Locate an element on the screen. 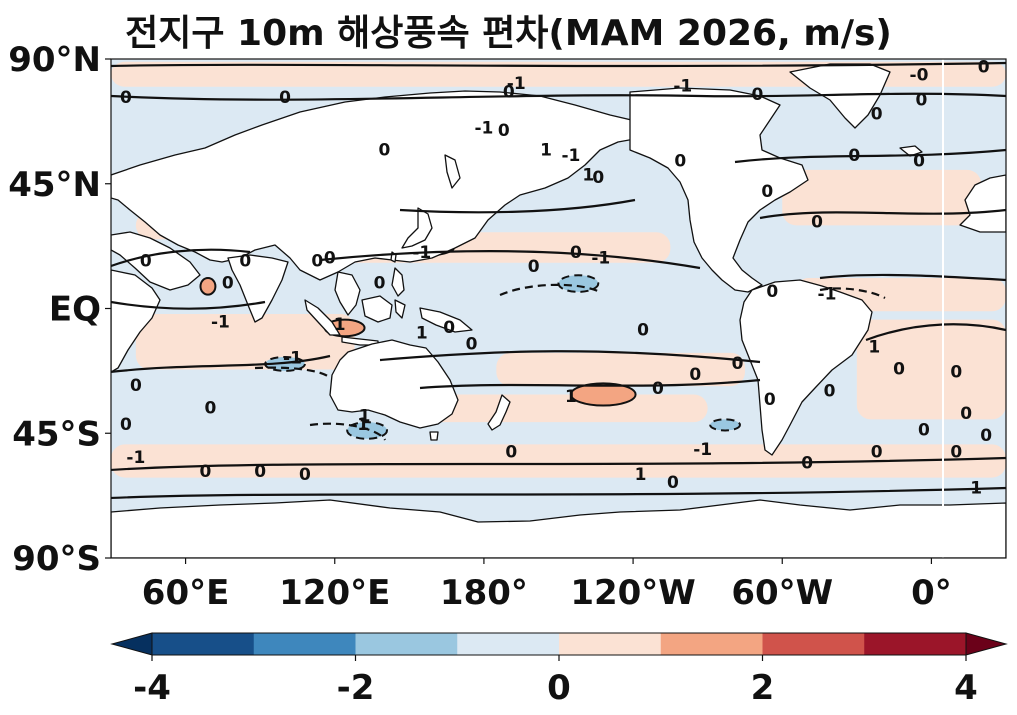 The height and width of the screenshot is (715, 1017). y-tick-label: 45°N is located at coordinates (54, 185).